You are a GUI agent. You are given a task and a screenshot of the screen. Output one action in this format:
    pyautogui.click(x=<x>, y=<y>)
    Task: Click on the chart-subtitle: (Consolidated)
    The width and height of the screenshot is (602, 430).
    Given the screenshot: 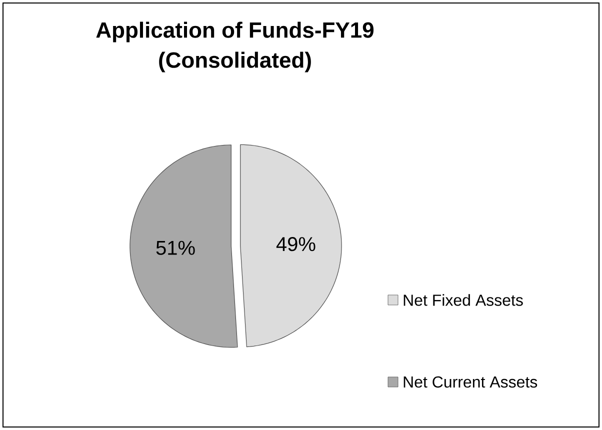 What is the action you would take?
    pyautogui.click(x=235, y=62)
    